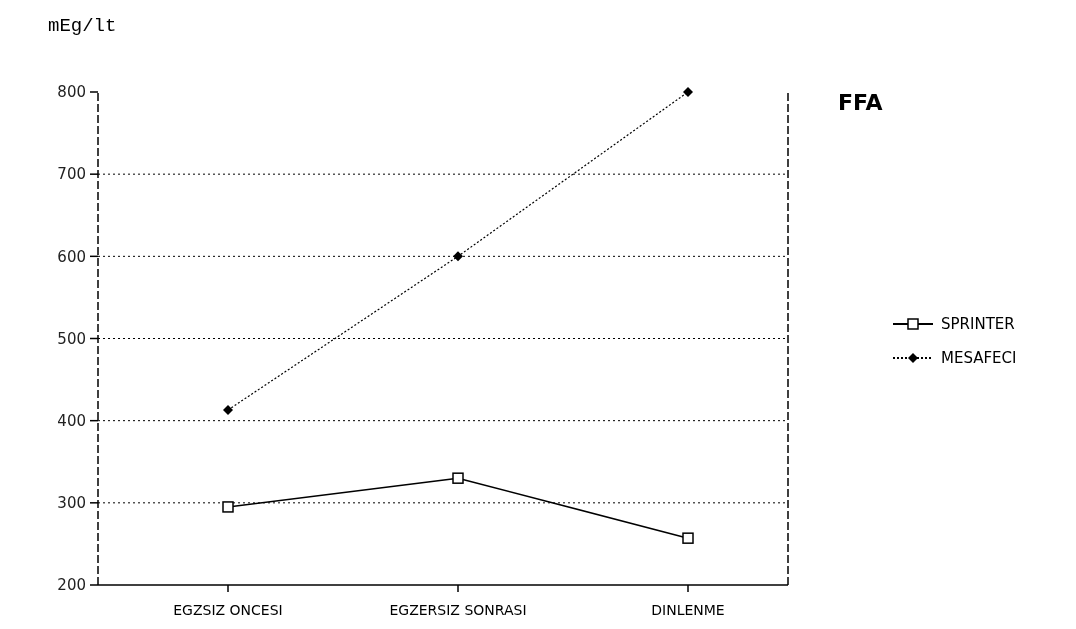 The height and width of the screenshot is (629, 1076). I want to click on y-tick-label: 300, so click(71, 503).